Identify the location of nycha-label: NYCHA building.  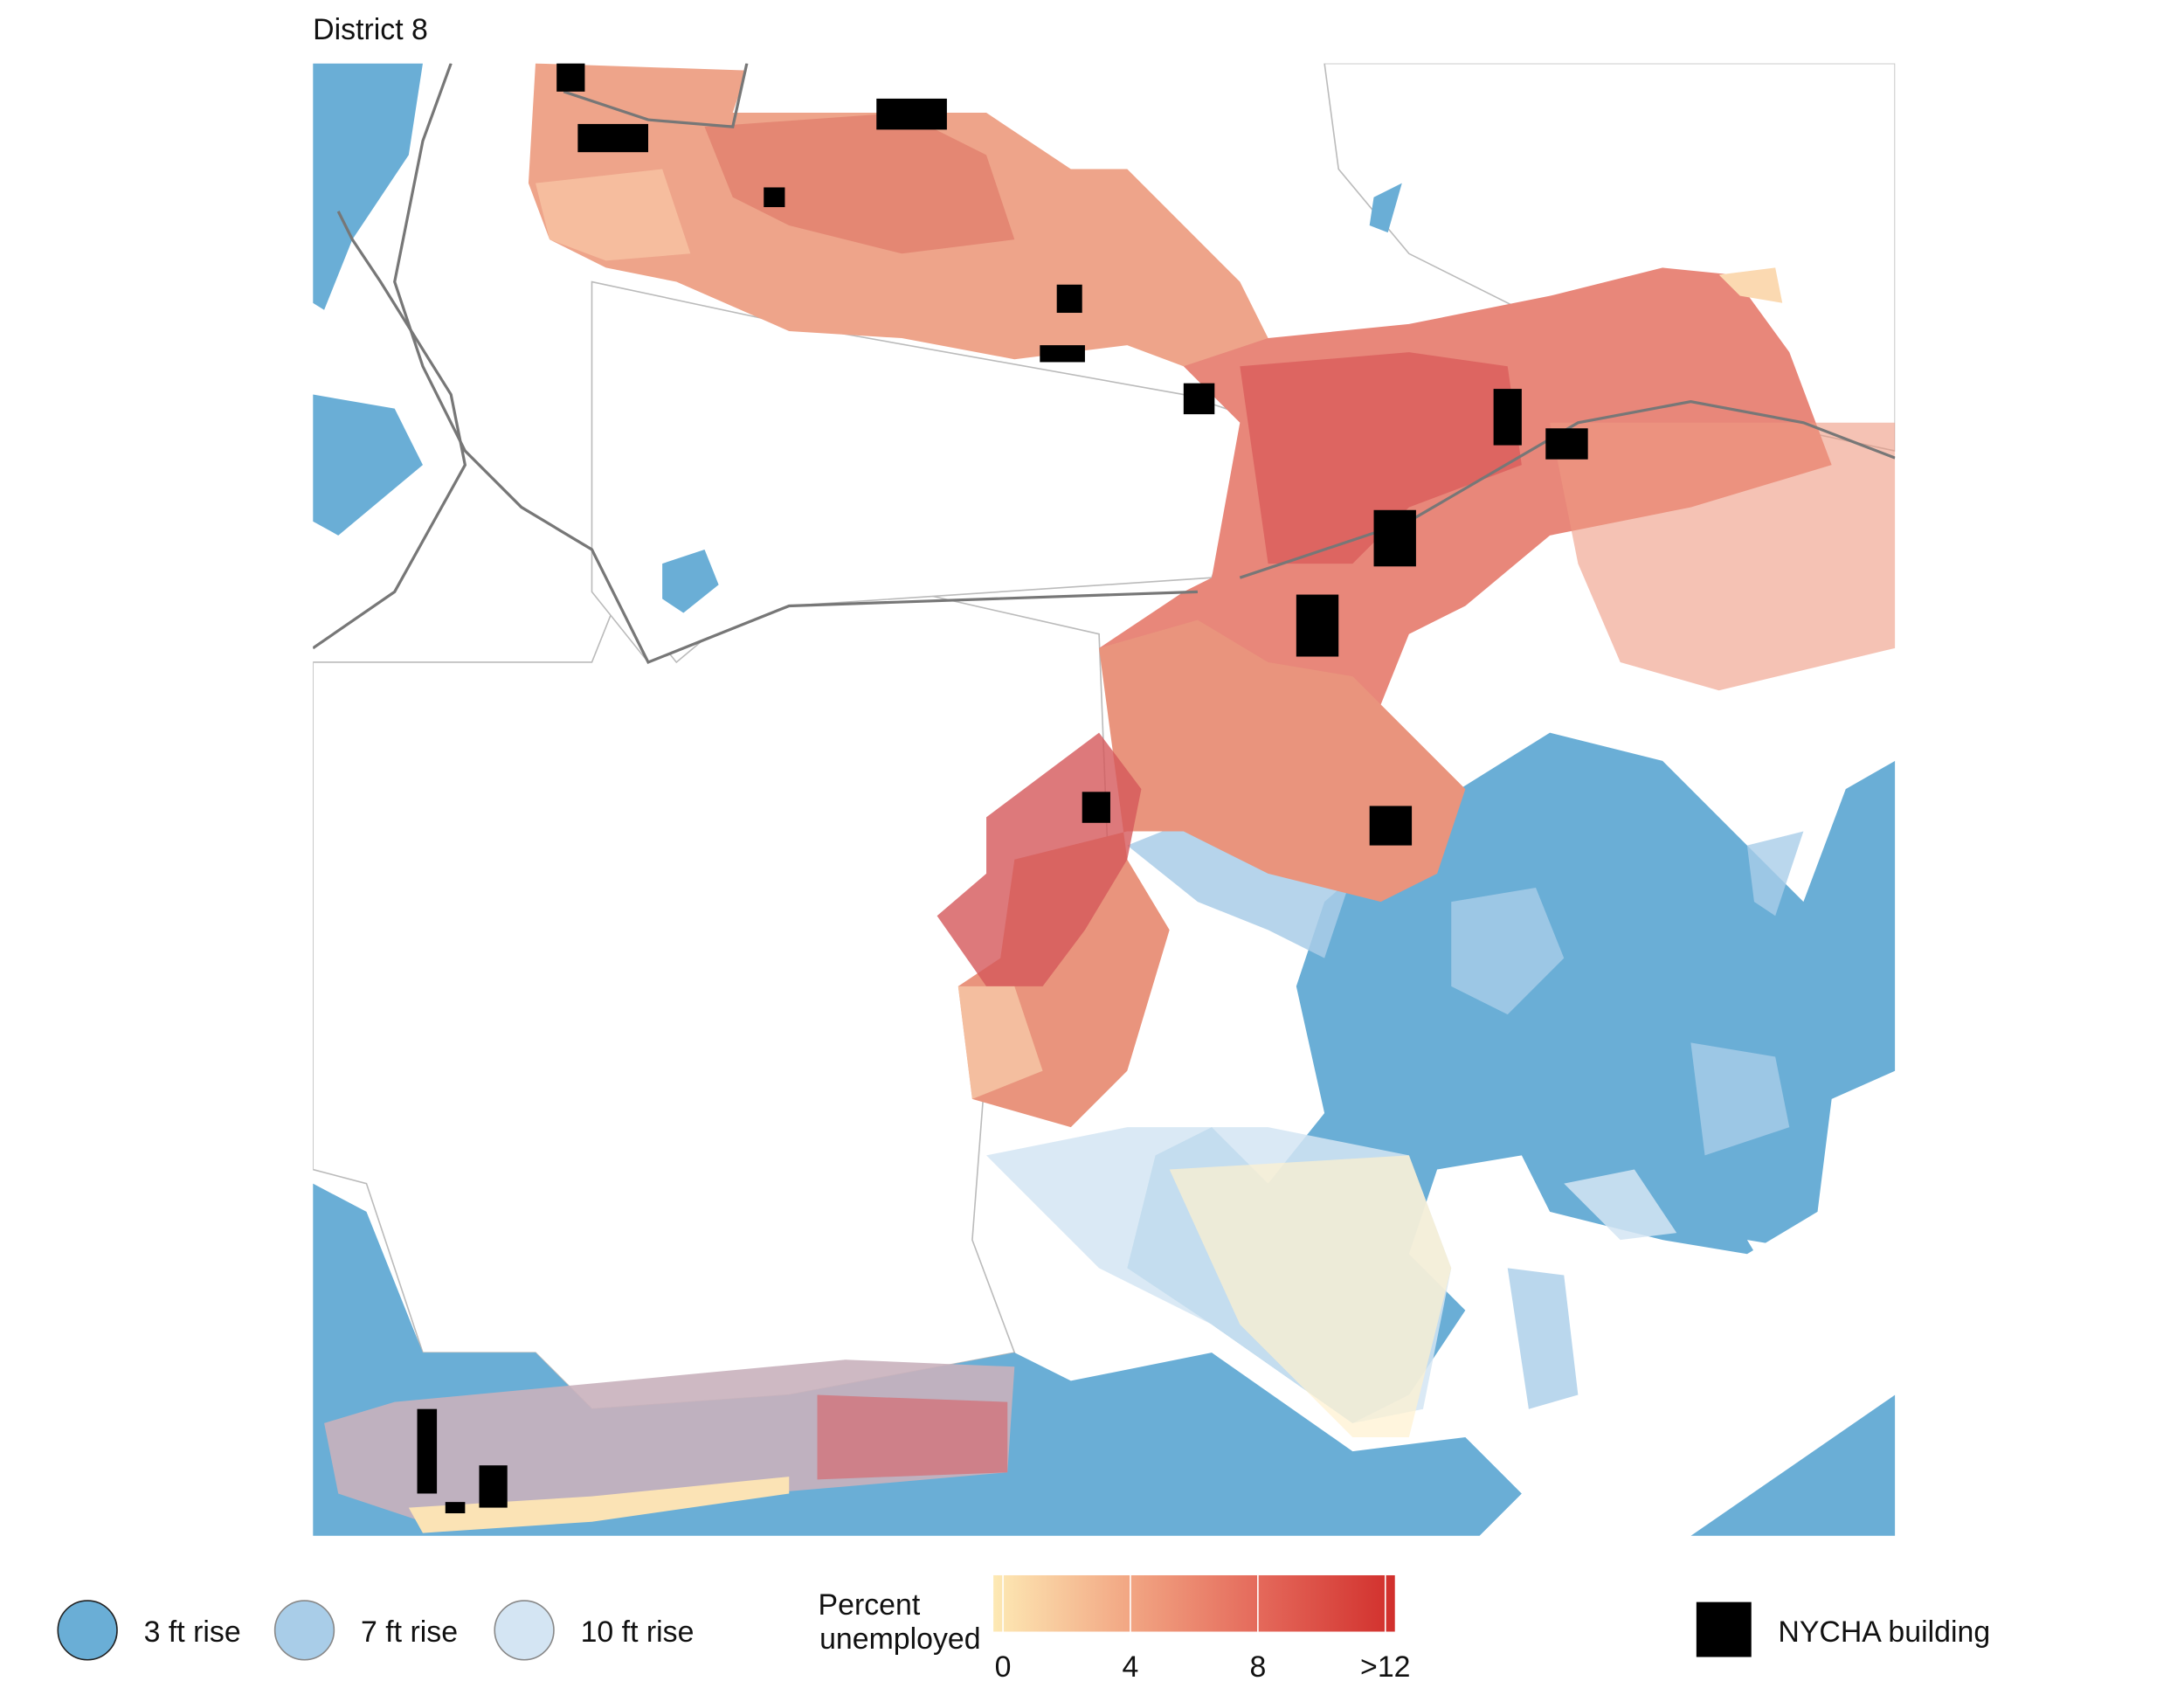
(1884, 1632).